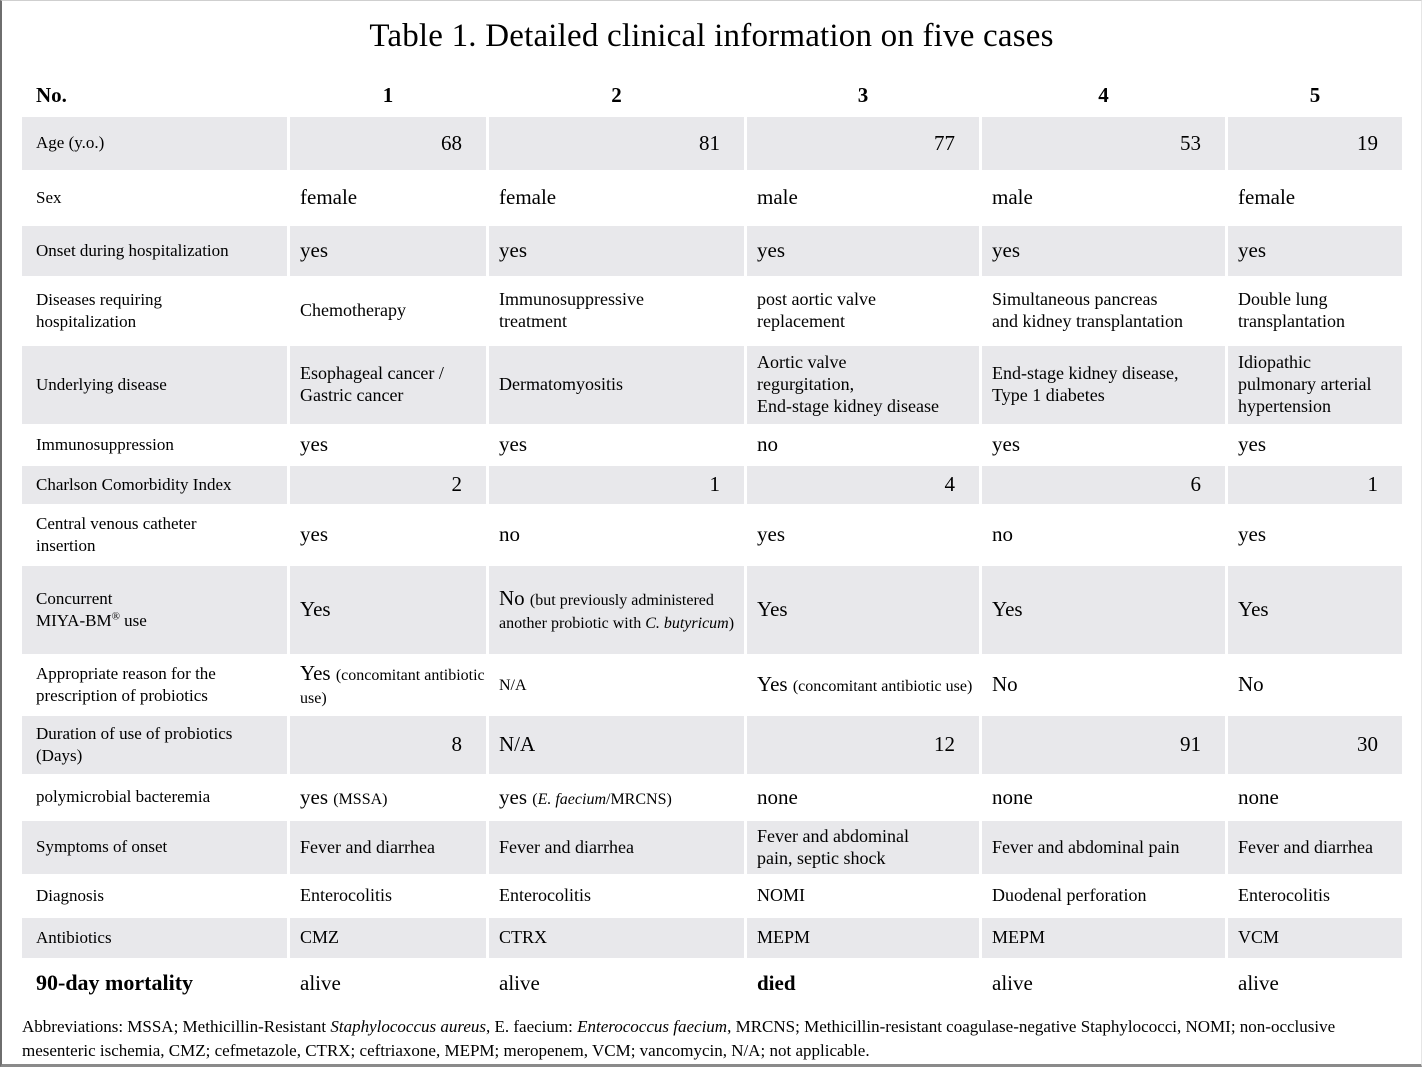 Image resolution: width=1422 pixels, height=1067 pixels. Describe the element at coordinates (388, 88) in the screenshot. I see `header-case-number-1: 1` at that location.